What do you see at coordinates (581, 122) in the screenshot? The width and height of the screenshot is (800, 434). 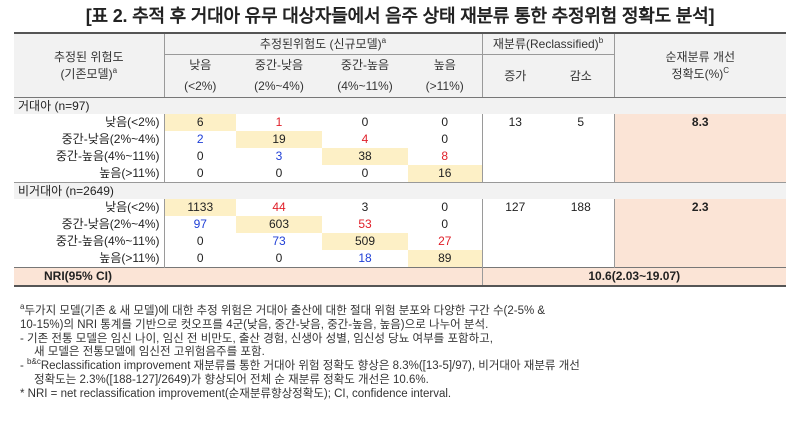 I see `decrease-value: 5` at bounding box center [581, 122].